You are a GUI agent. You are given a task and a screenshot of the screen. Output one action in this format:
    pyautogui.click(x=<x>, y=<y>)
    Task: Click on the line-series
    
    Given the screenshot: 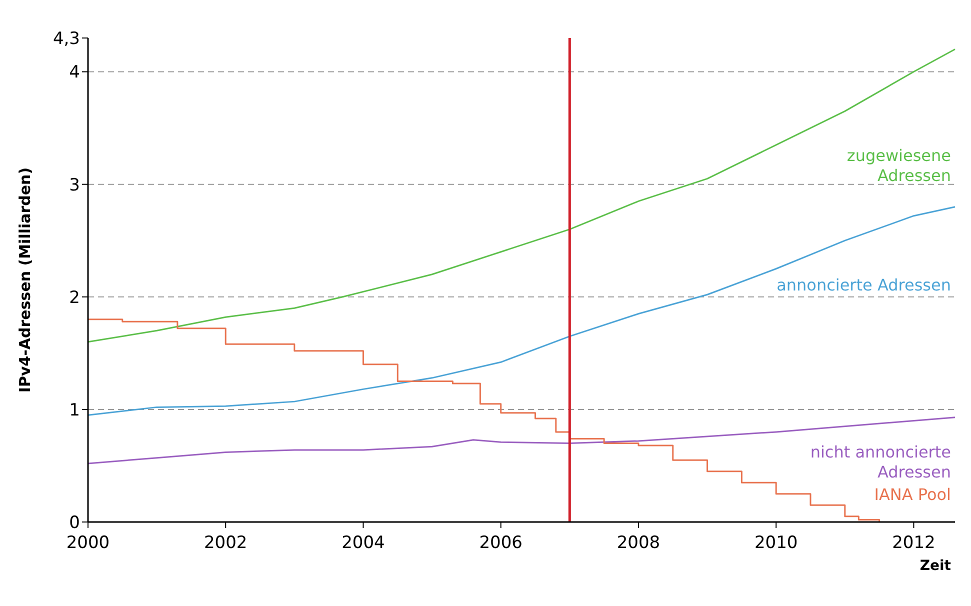 What is the action you would take?
    pyautogui.click(x=521, y=440)
    